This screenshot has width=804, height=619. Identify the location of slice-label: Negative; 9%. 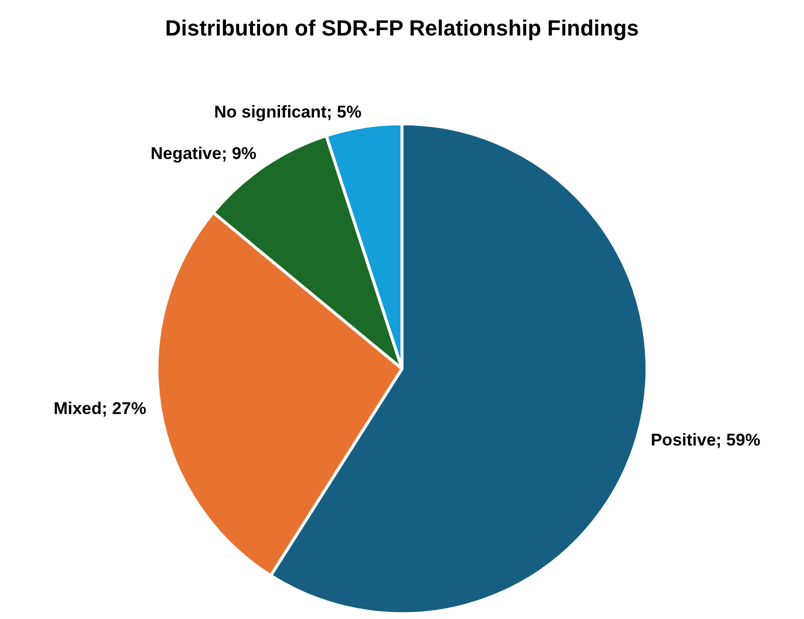
(203, 154).